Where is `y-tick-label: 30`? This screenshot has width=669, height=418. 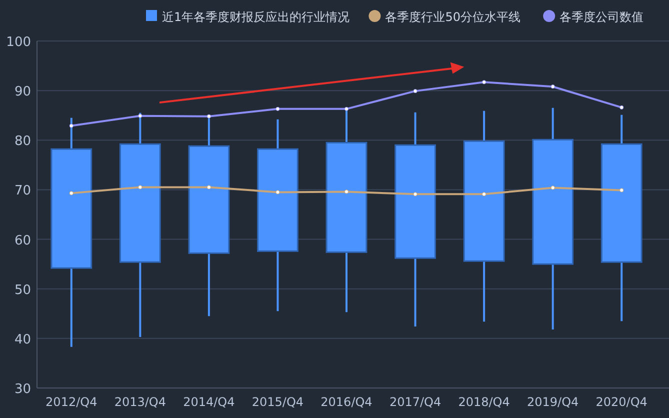
y-tick-label: 30 is located at coordinates (22, 389).